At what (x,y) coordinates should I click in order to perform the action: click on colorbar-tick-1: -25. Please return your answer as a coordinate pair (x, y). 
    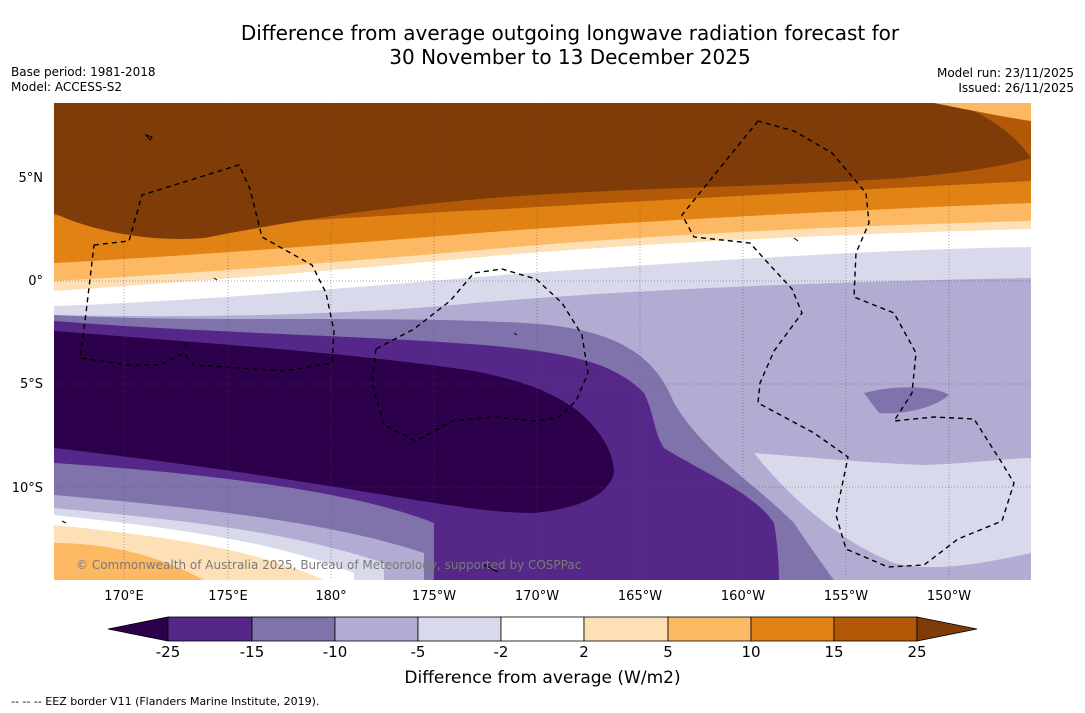
    Looking at the image, I should click on (168, 652).